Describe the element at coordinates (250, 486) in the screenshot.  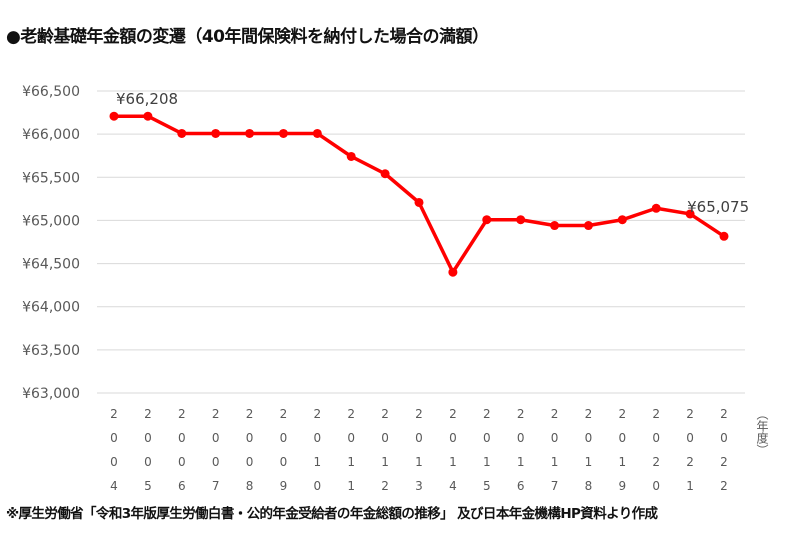
I see `x-tick-label: 8` at that location.